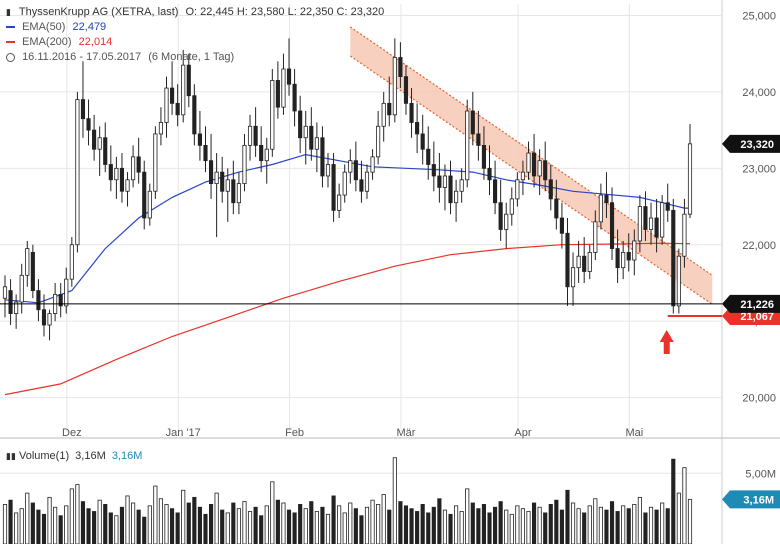  Describe the element at coordinates (751, 488) in the screenshot. I see `volume-axis: 5,00M 3,16M` at that location.